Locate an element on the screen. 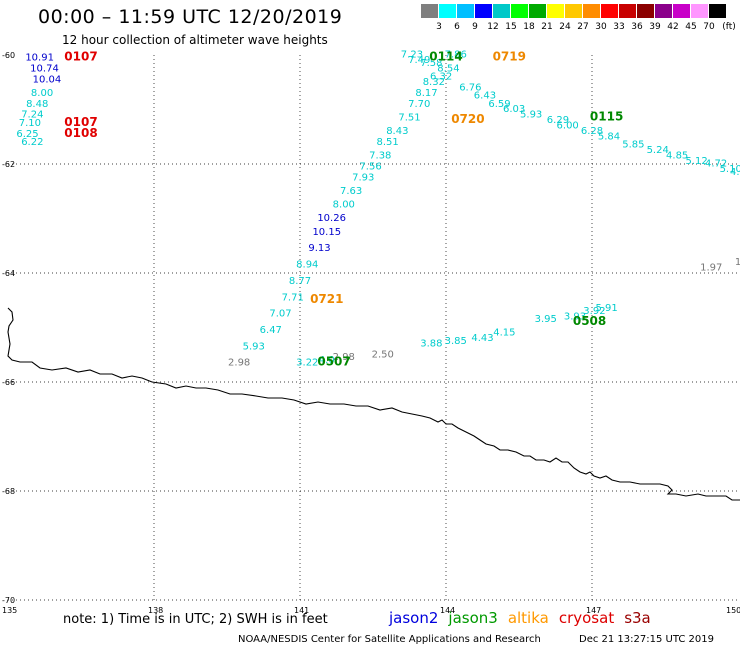 The image size is (740, 650). wave-height-point: 3.95 is located at coordinates (546, 319).